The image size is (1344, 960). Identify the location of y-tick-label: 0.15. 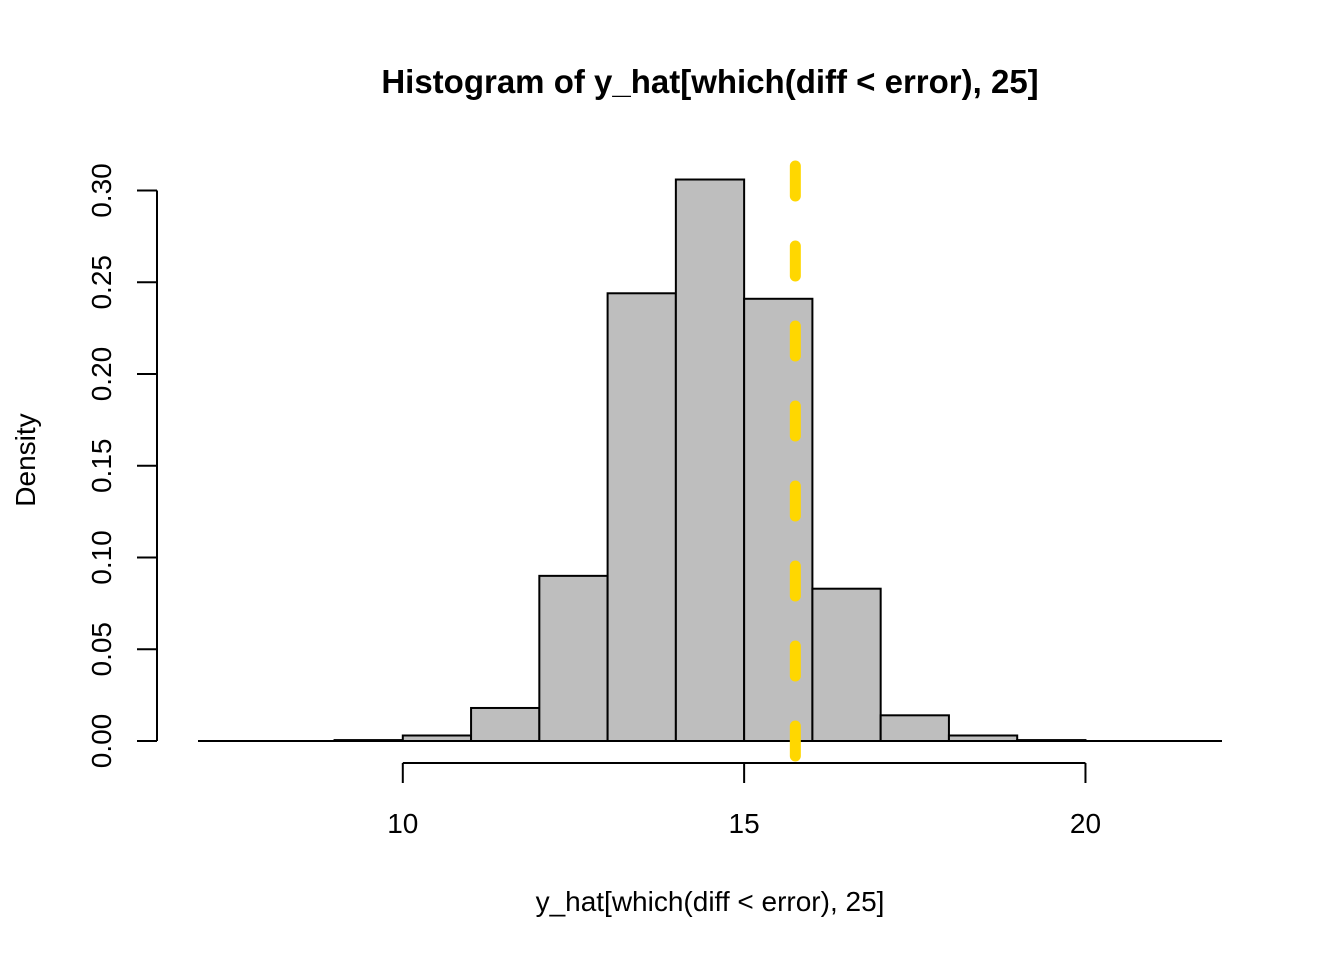
(101, 466).